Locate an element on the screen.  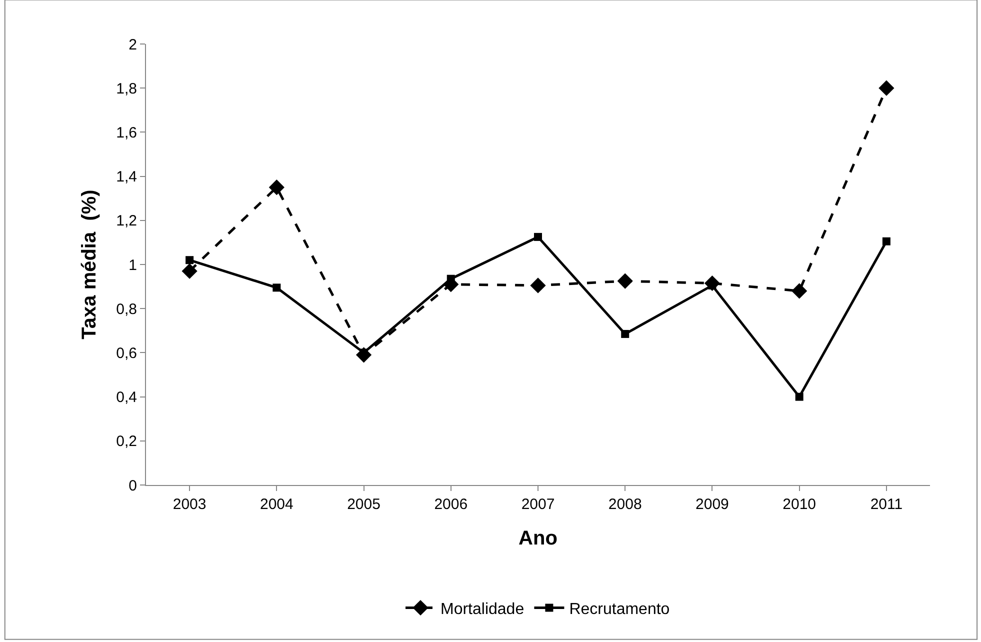
x-tick-label: 2006 is located at coordinates (451, 504).